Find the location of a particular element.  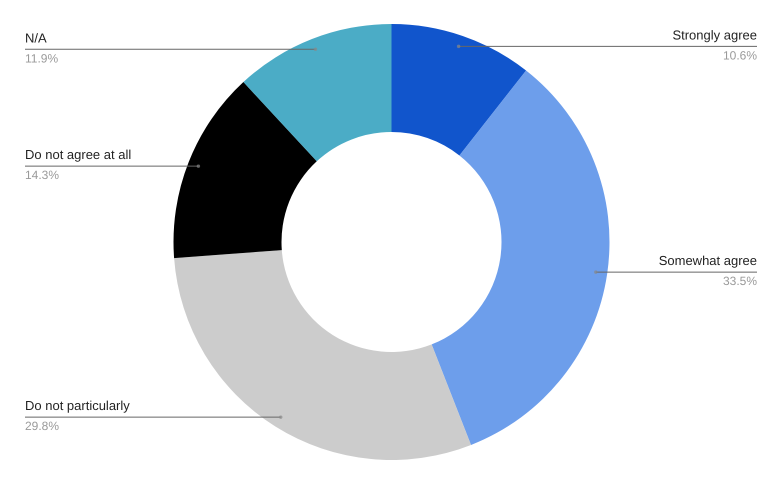

data-label: 10.6% is located at coordinates (740, 55).